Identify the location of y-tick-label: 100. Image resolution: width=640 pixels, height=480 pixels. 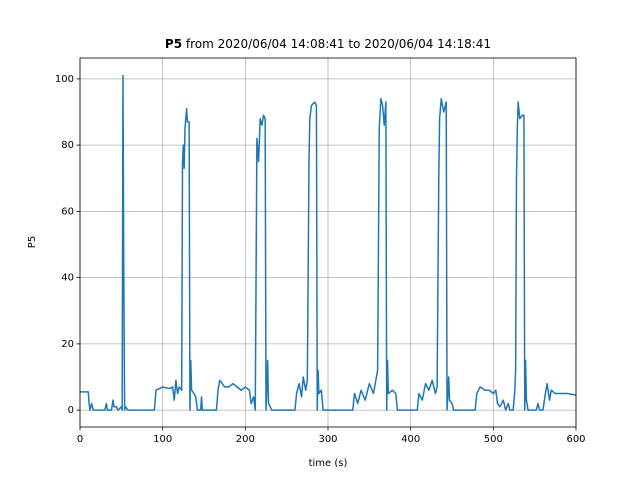
(64, 79).